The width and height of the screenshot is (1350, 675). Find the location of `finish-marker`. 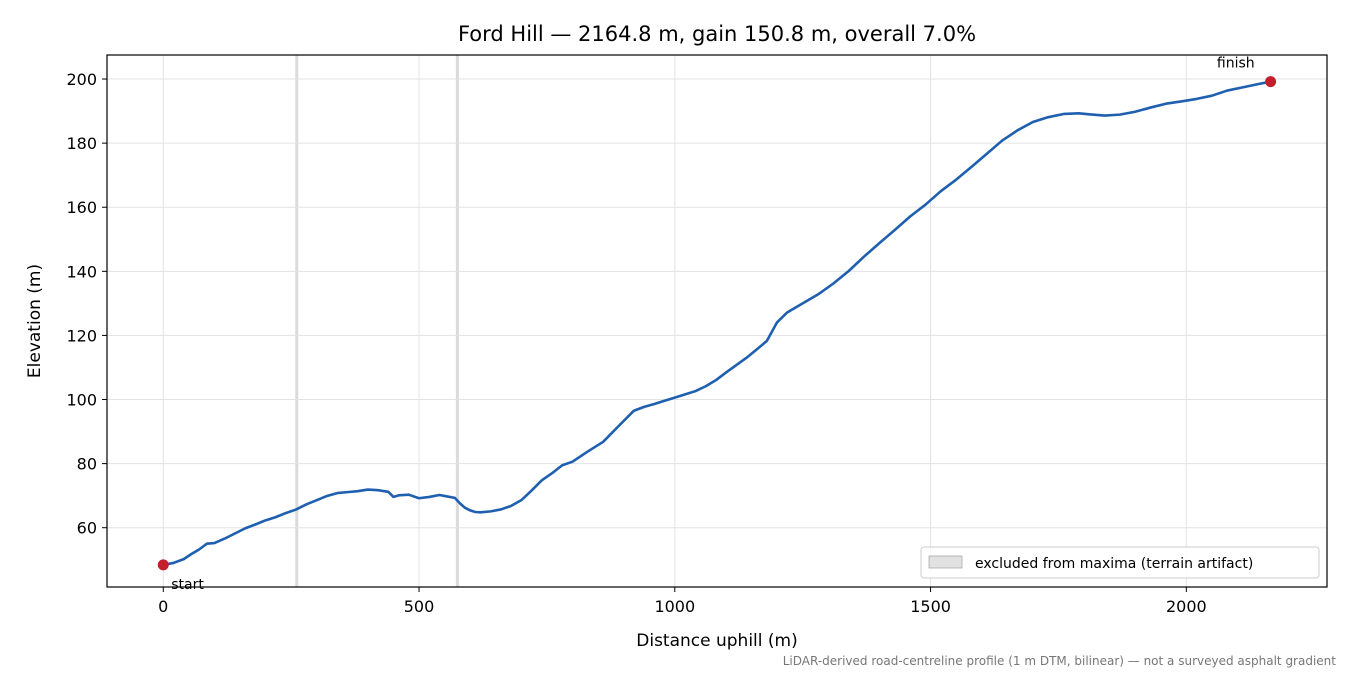

finish-marker is located at coordinates (1271, 82).